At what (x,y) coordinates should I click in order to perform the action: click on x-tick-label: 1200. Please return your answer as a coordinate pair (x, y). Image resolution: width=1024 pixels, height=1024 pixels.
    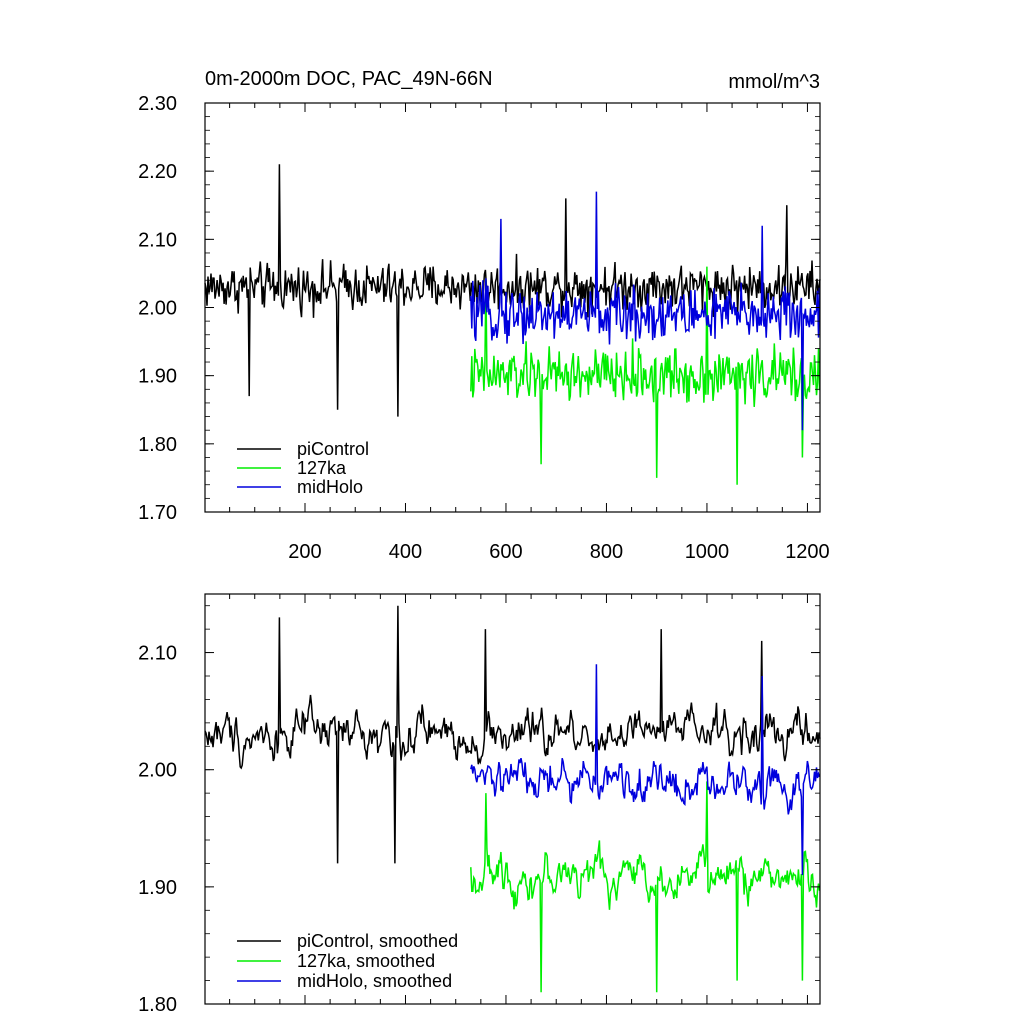
    Looking at the image, I should click on (807, 552).